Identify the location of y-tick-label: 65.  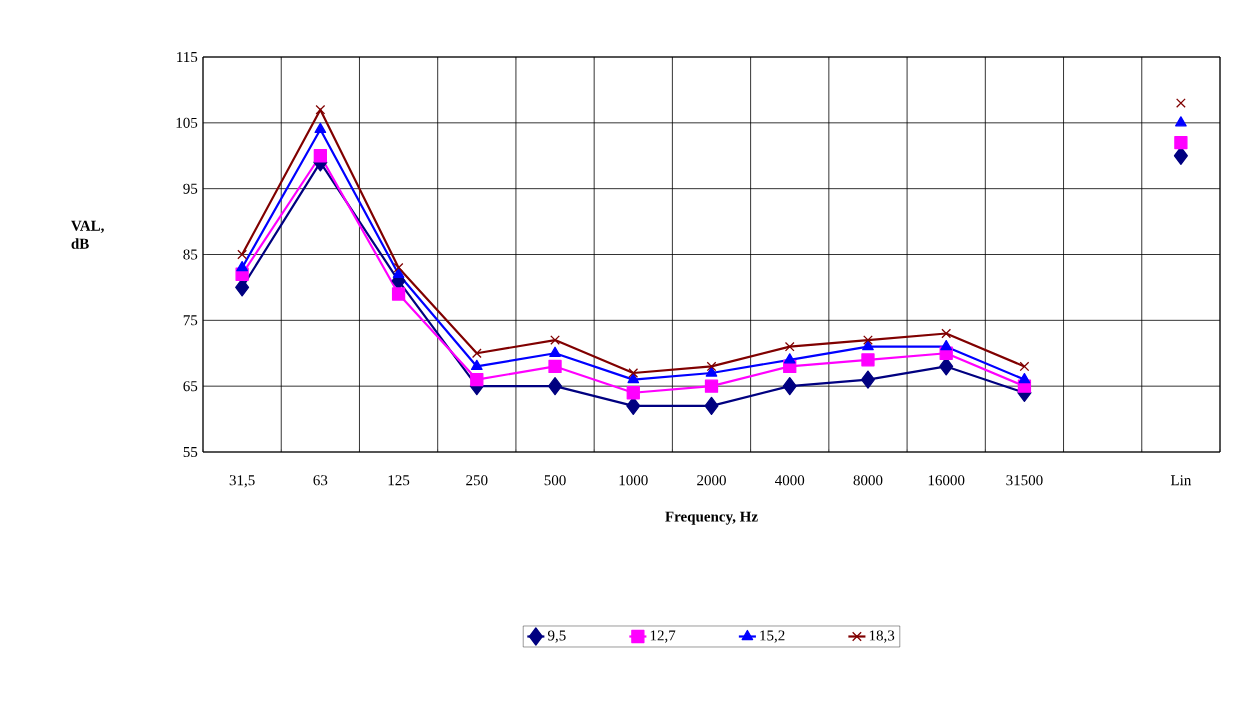
(190, 386).